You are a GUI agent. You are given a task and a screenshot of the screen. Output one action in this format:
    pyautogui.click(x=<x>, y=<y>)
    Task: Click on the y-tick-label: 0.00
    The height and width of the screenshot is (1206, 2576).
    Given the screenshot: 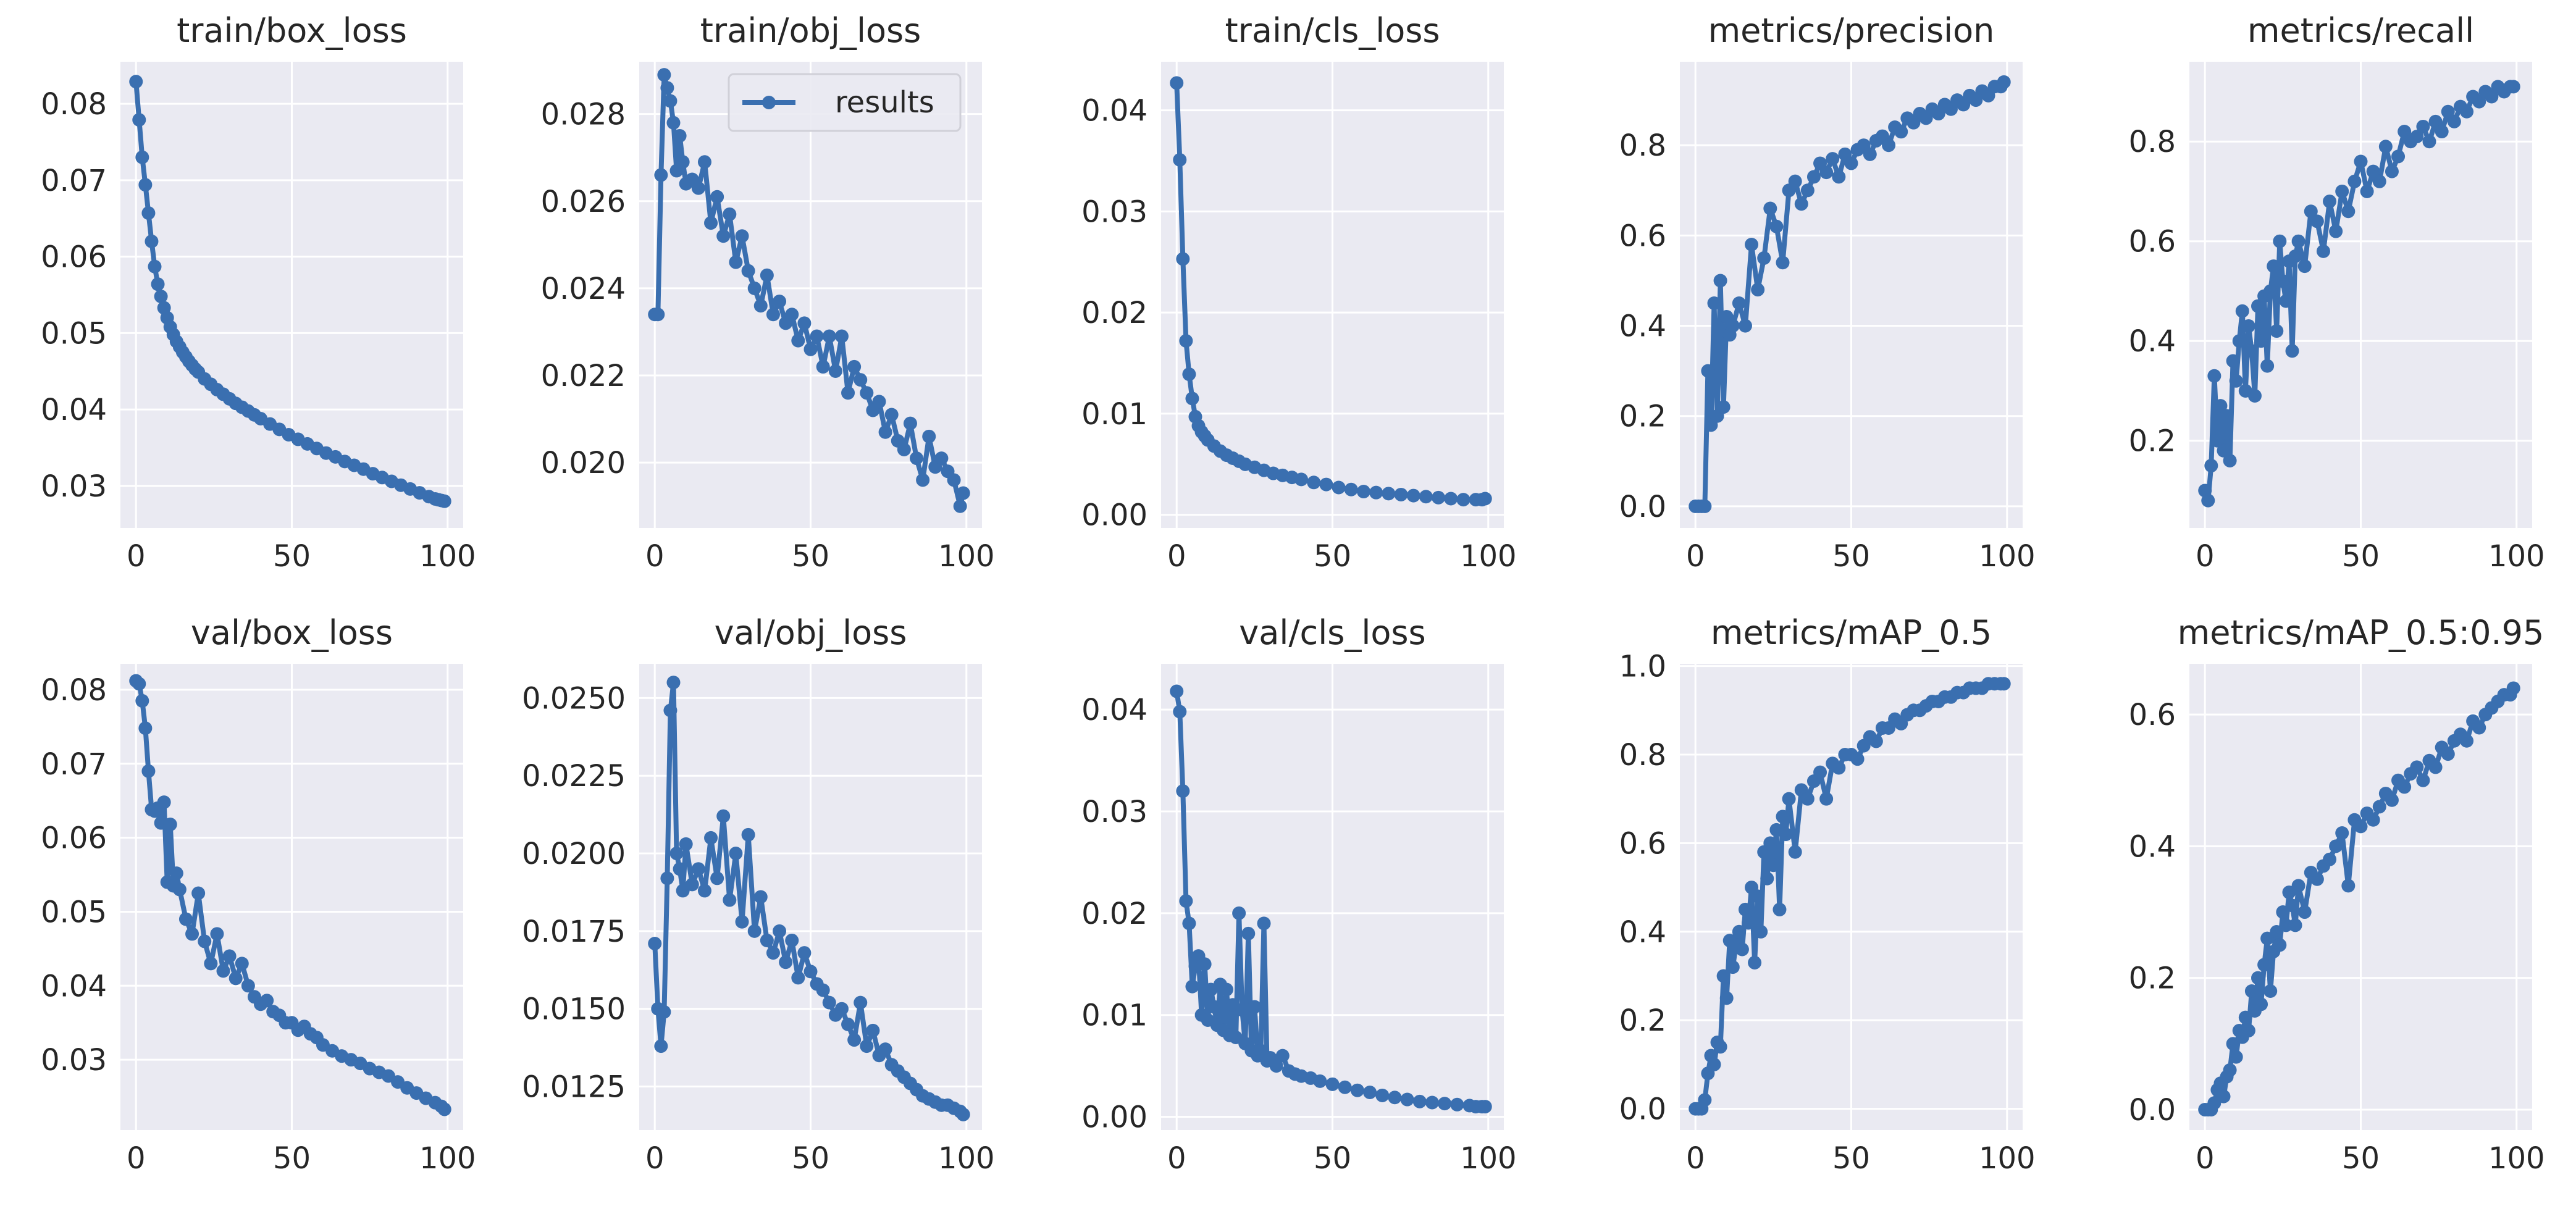 What is the action you would take?
    pyautogui.click(x=1114, y=515)
    